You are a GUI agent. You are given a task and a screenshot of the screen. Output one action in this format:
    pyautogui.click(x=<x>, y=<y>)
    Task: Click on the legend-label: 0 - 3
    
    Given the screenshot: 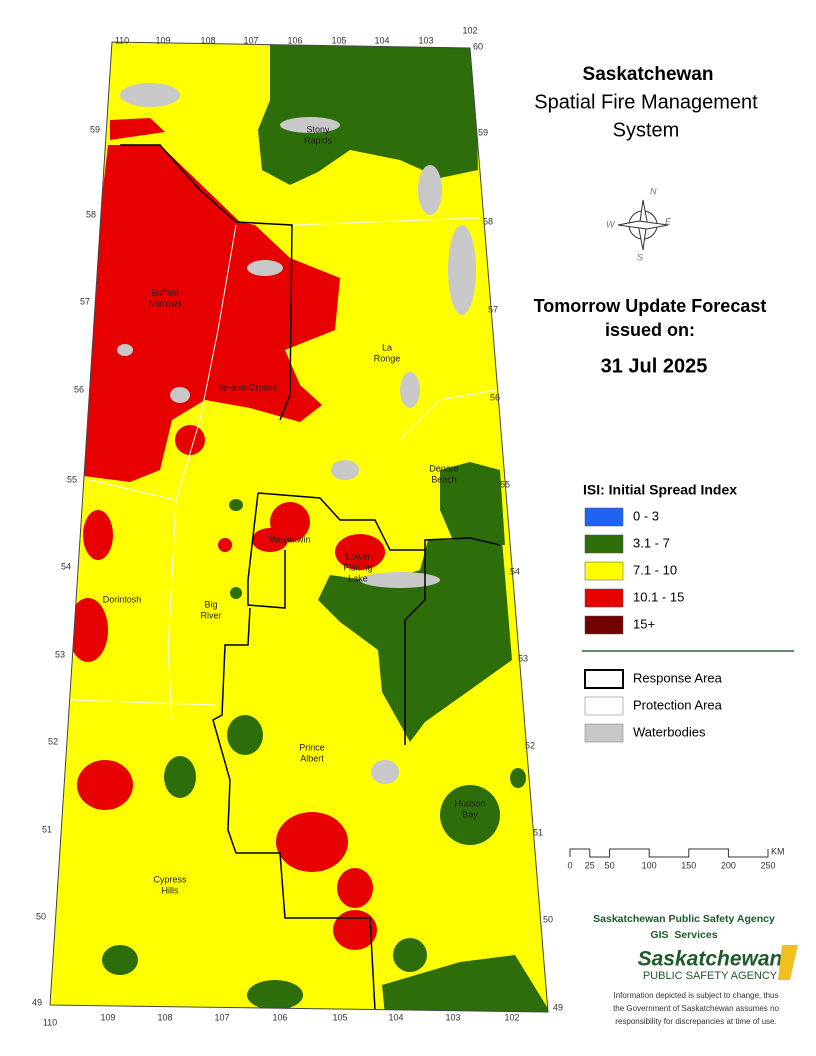 What is the action you would take?
    pyautogui.click(x=646, y=515)
    